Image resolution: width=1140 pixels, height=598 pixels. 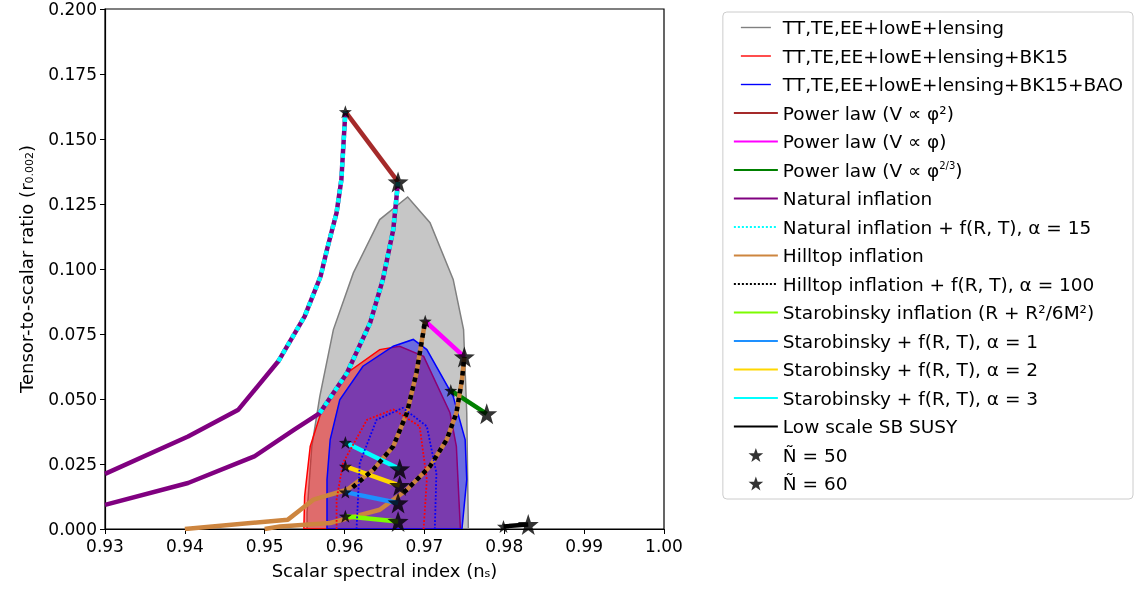 I want to click on x-tick-label: 1.00, so click(x=664, y=545).